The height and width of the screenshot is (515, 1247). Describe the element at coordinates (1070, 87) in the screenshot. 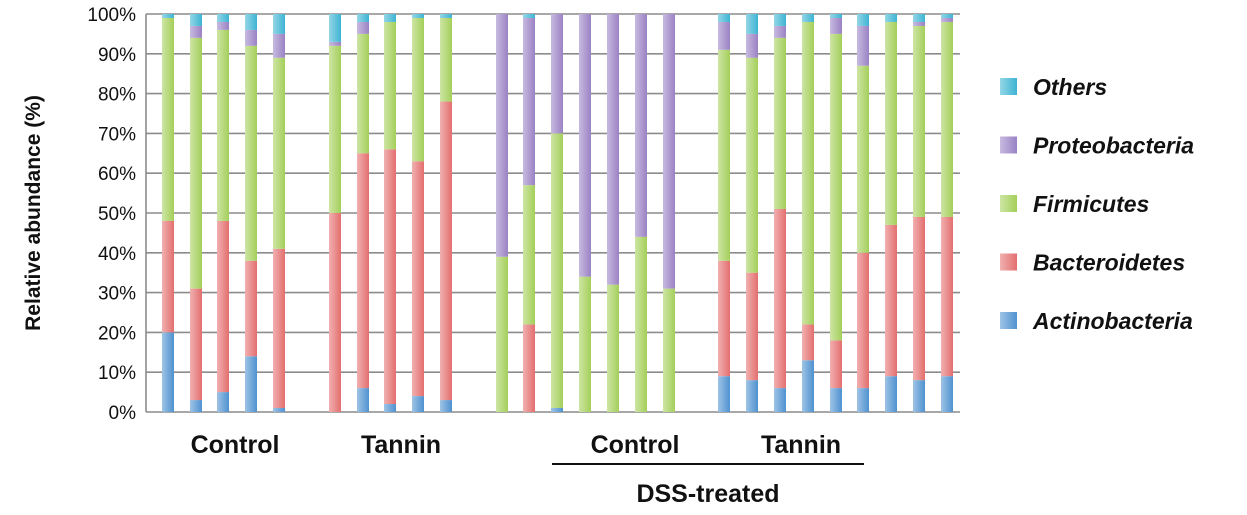

I see `legend-label-others: Others` at that location.